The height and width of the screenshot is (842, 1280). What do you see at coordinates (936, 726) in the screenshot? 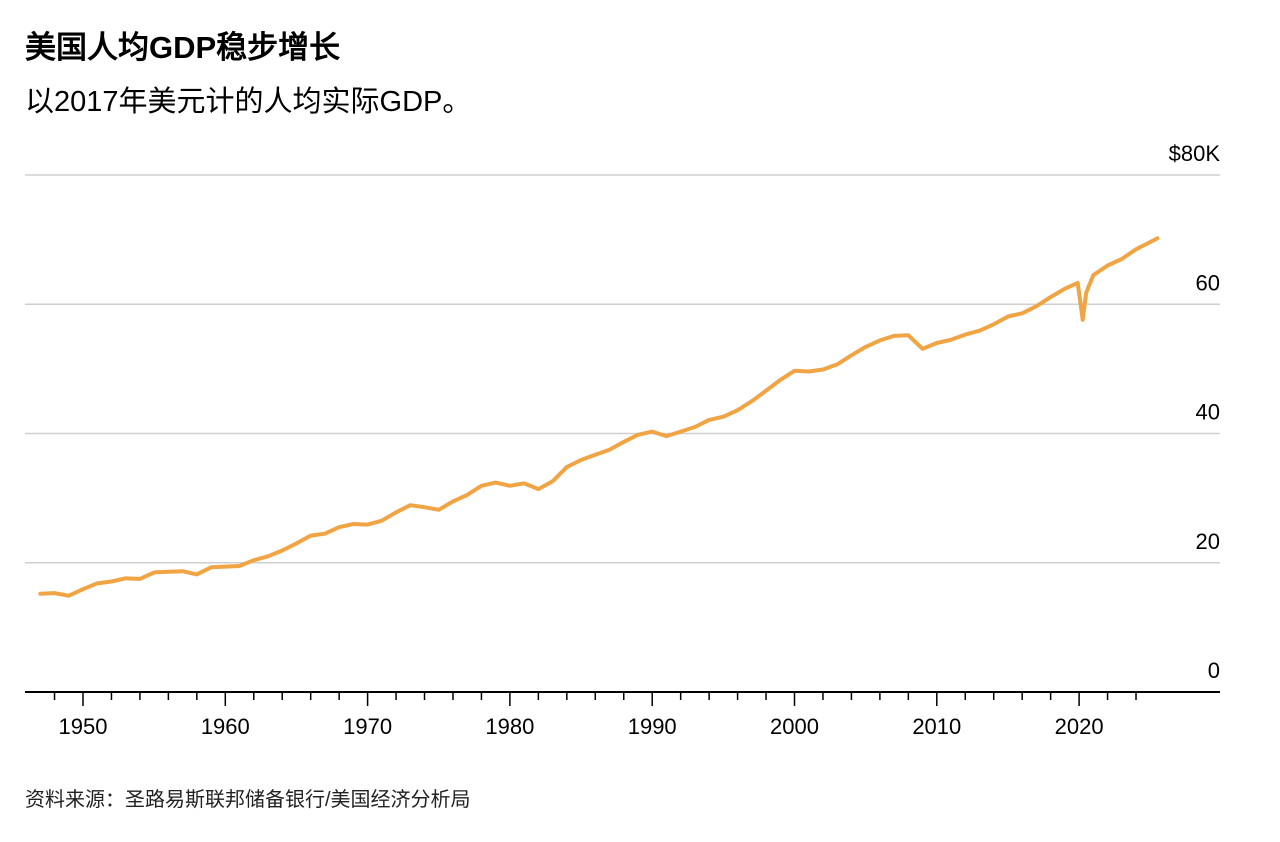
I see `x-tick-label: 2010` at bounding box center [936, 726].